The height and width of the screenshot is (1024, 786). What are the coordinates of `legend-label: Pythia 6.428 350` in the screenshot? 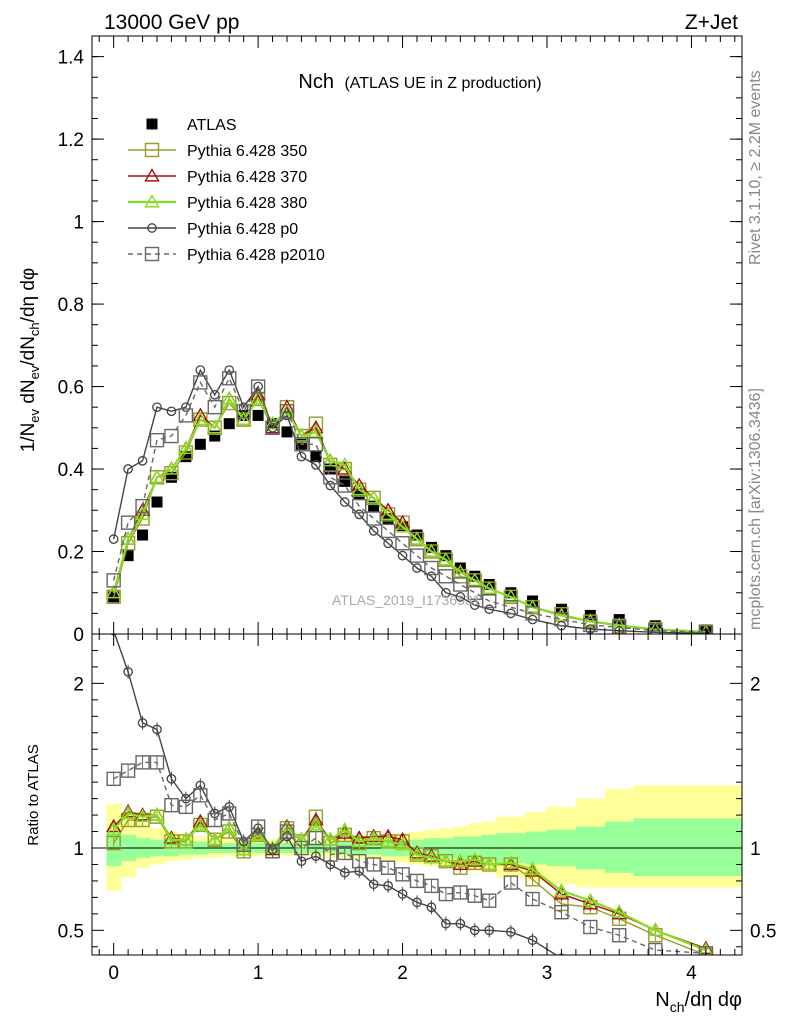 It's located at (247, 151).